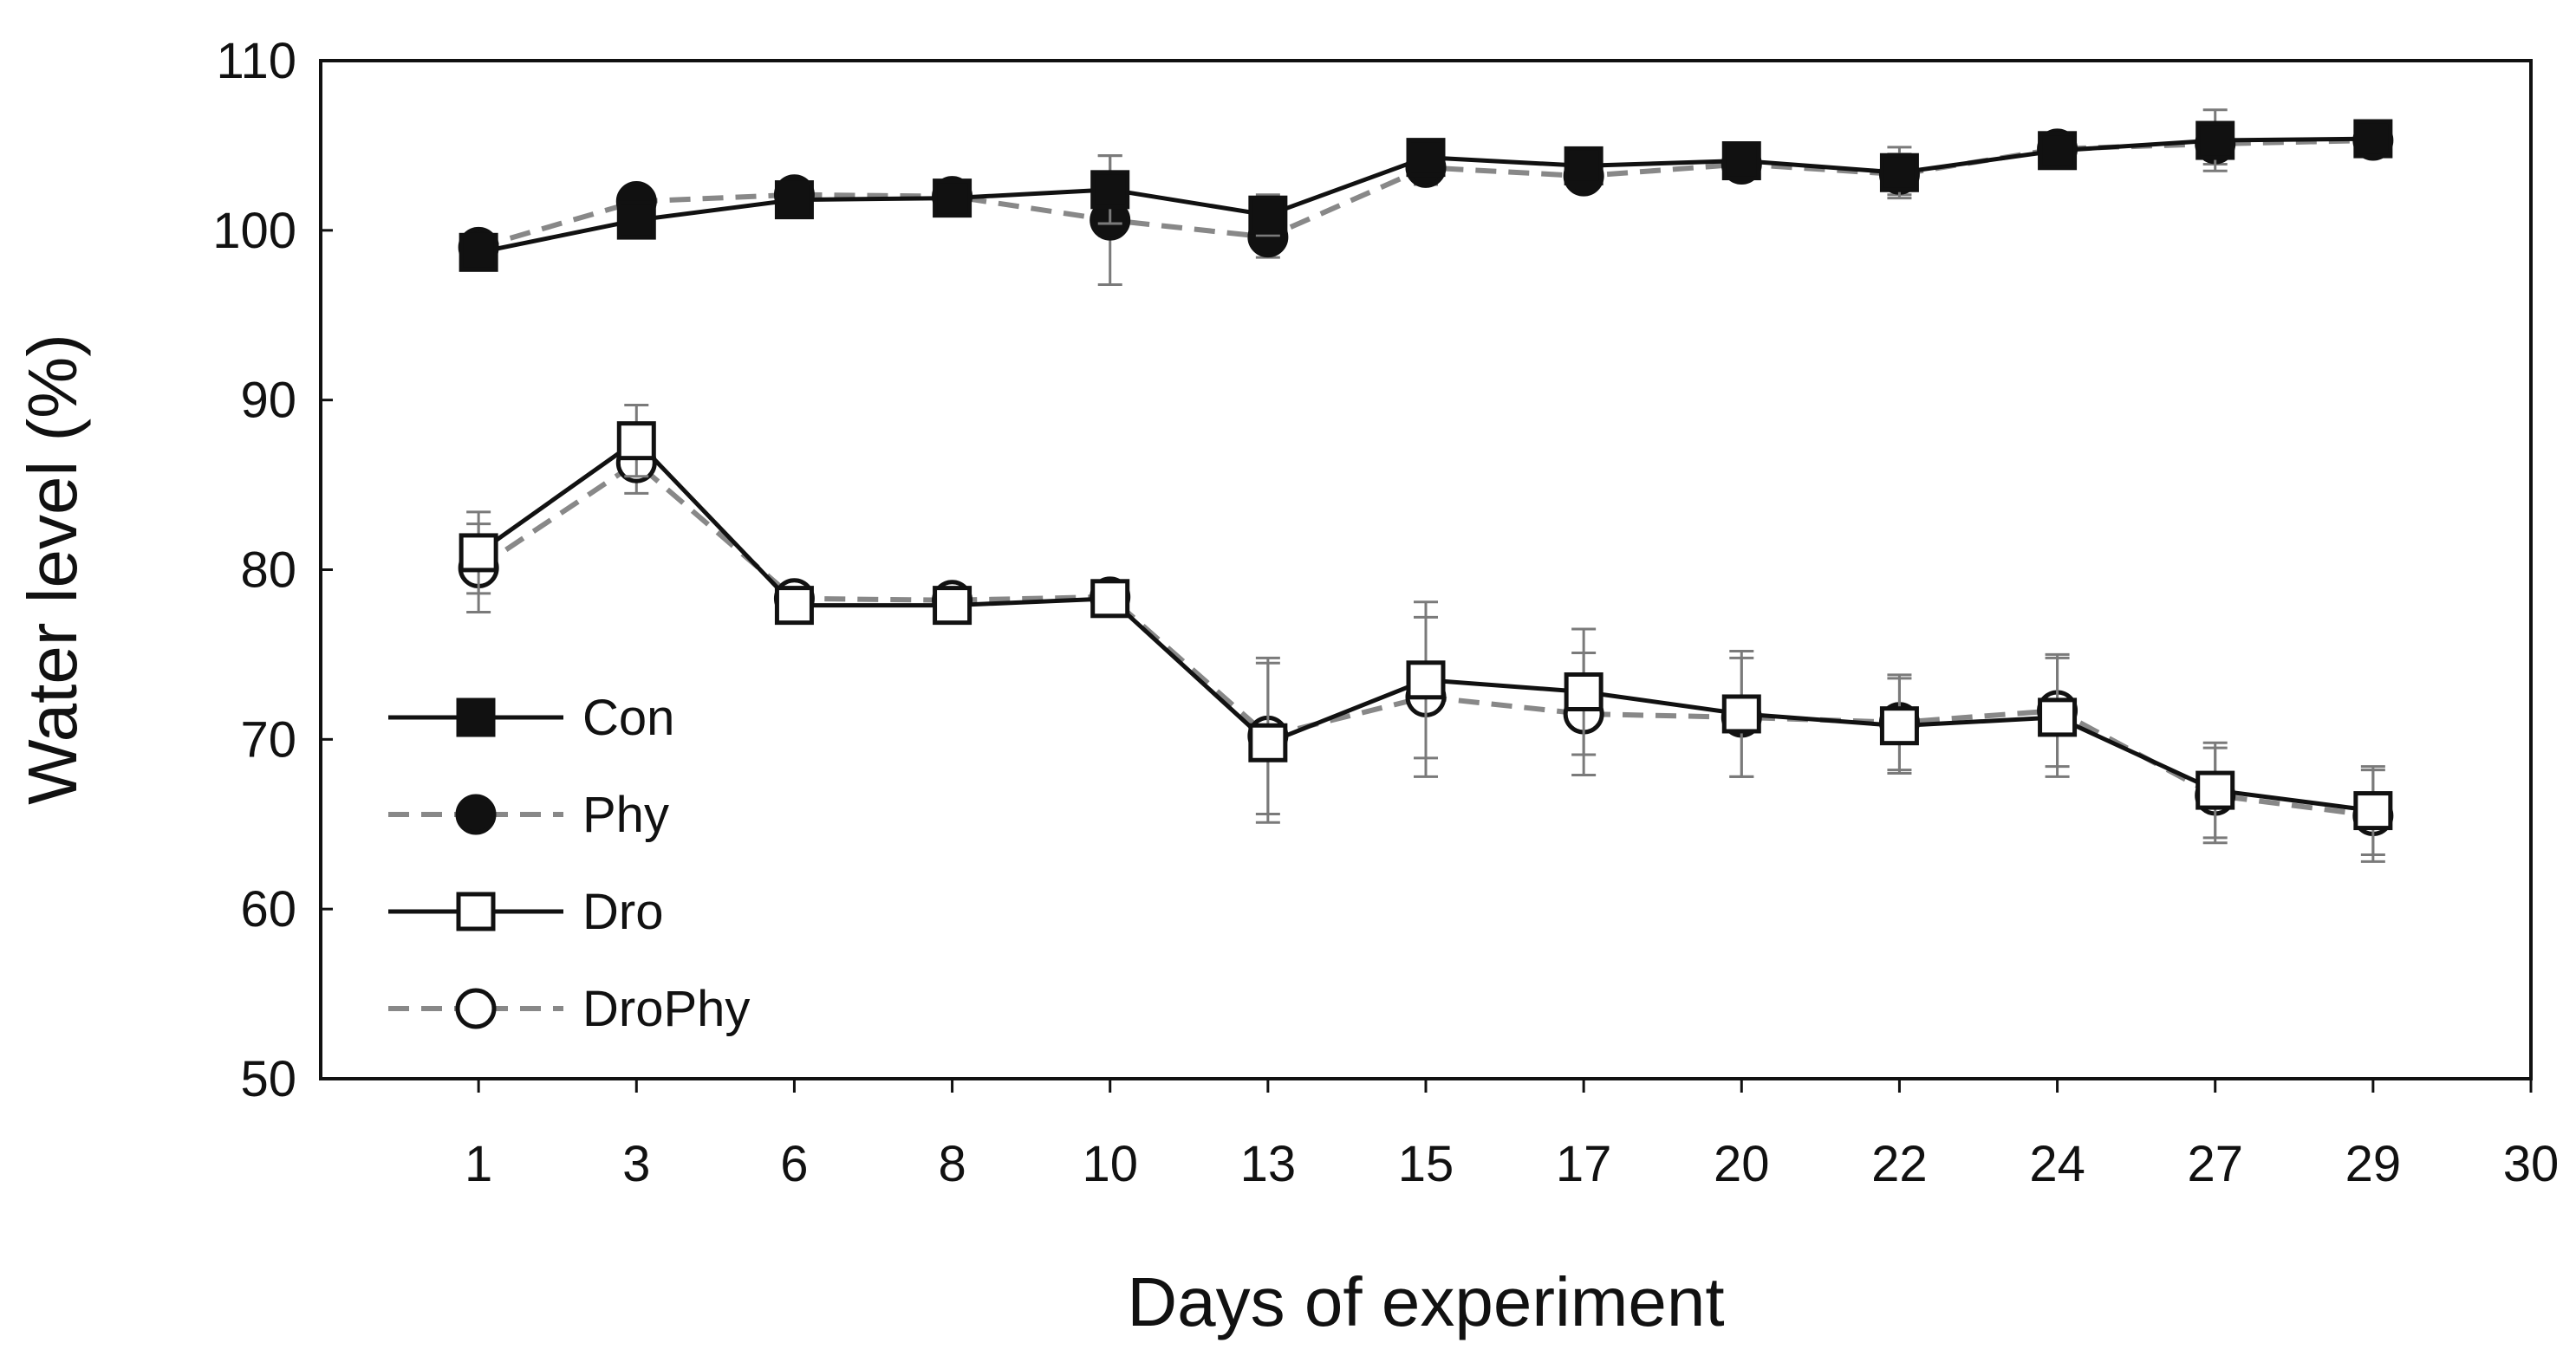 The height and width of the screenshot is (1369, 2576). What do you see at coordinates (268, 570) in the screenshot?
I see `y-tick-label: 80` at bounding box center [268, 570].